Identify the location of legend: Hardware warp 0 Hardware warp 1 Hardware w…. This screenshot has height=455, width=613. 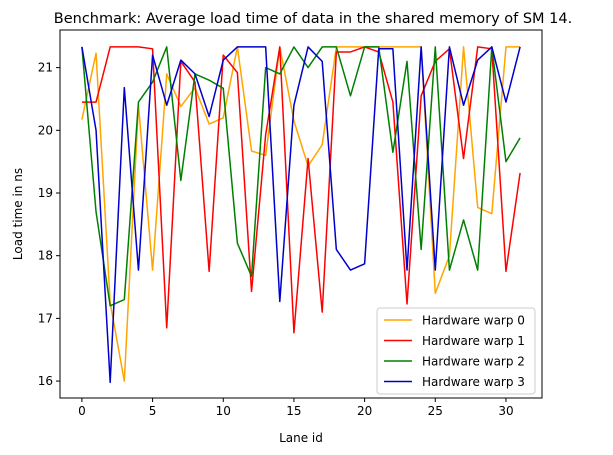
(456, 351).